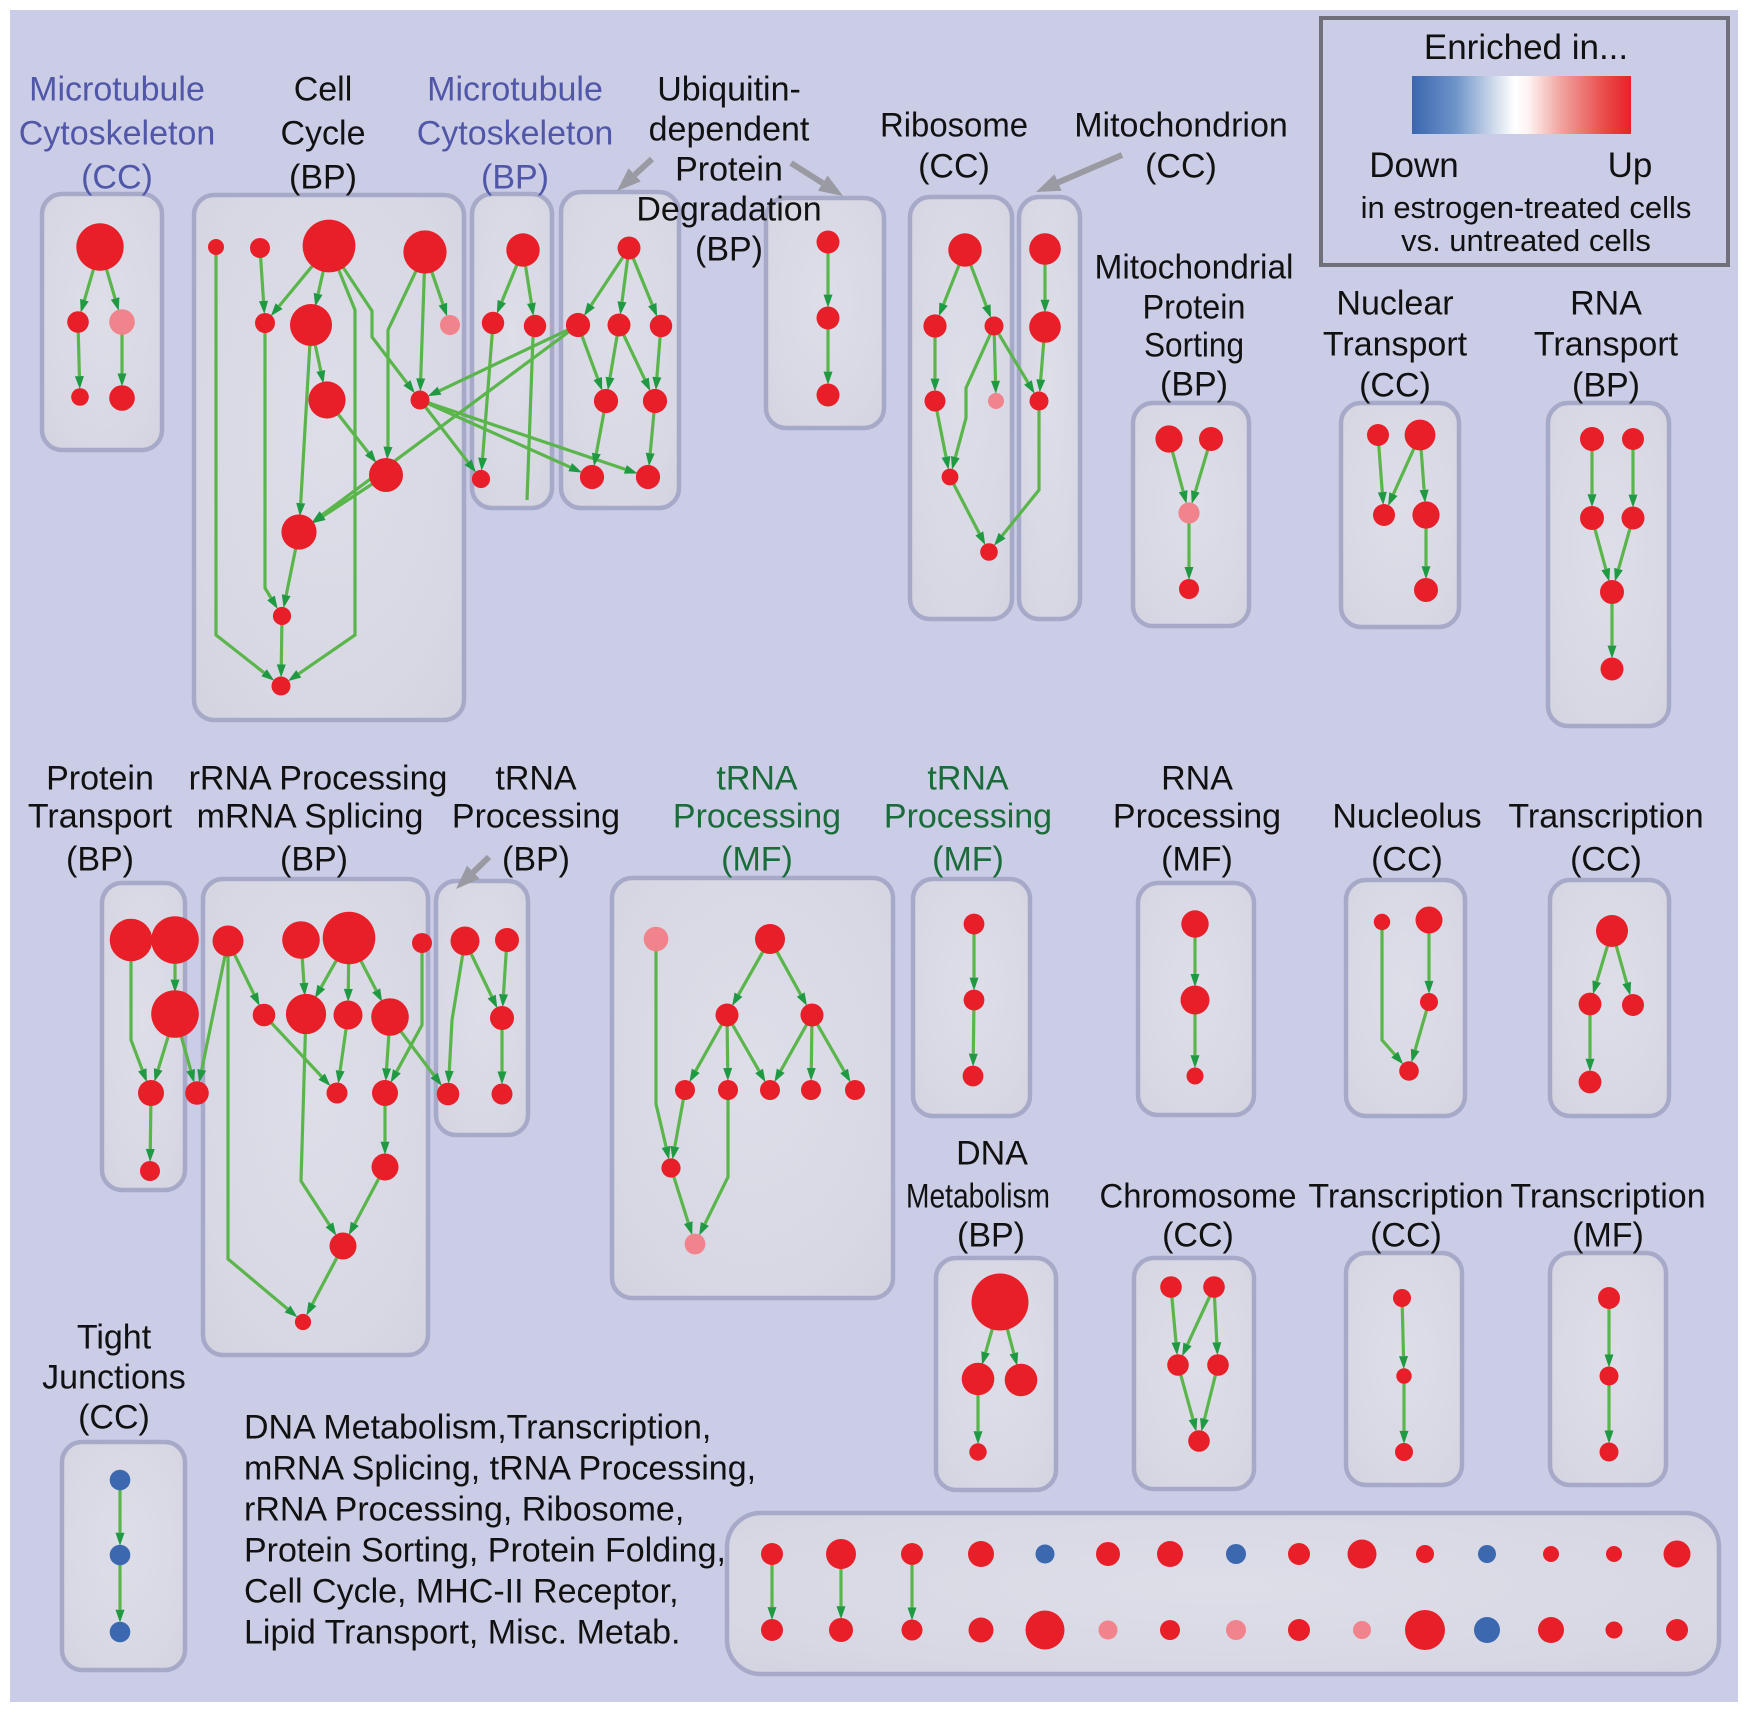  Describe the element at coordinates (1526, 240) in the screenshot. I see `svg-text: vs. untreated cells` at that location.